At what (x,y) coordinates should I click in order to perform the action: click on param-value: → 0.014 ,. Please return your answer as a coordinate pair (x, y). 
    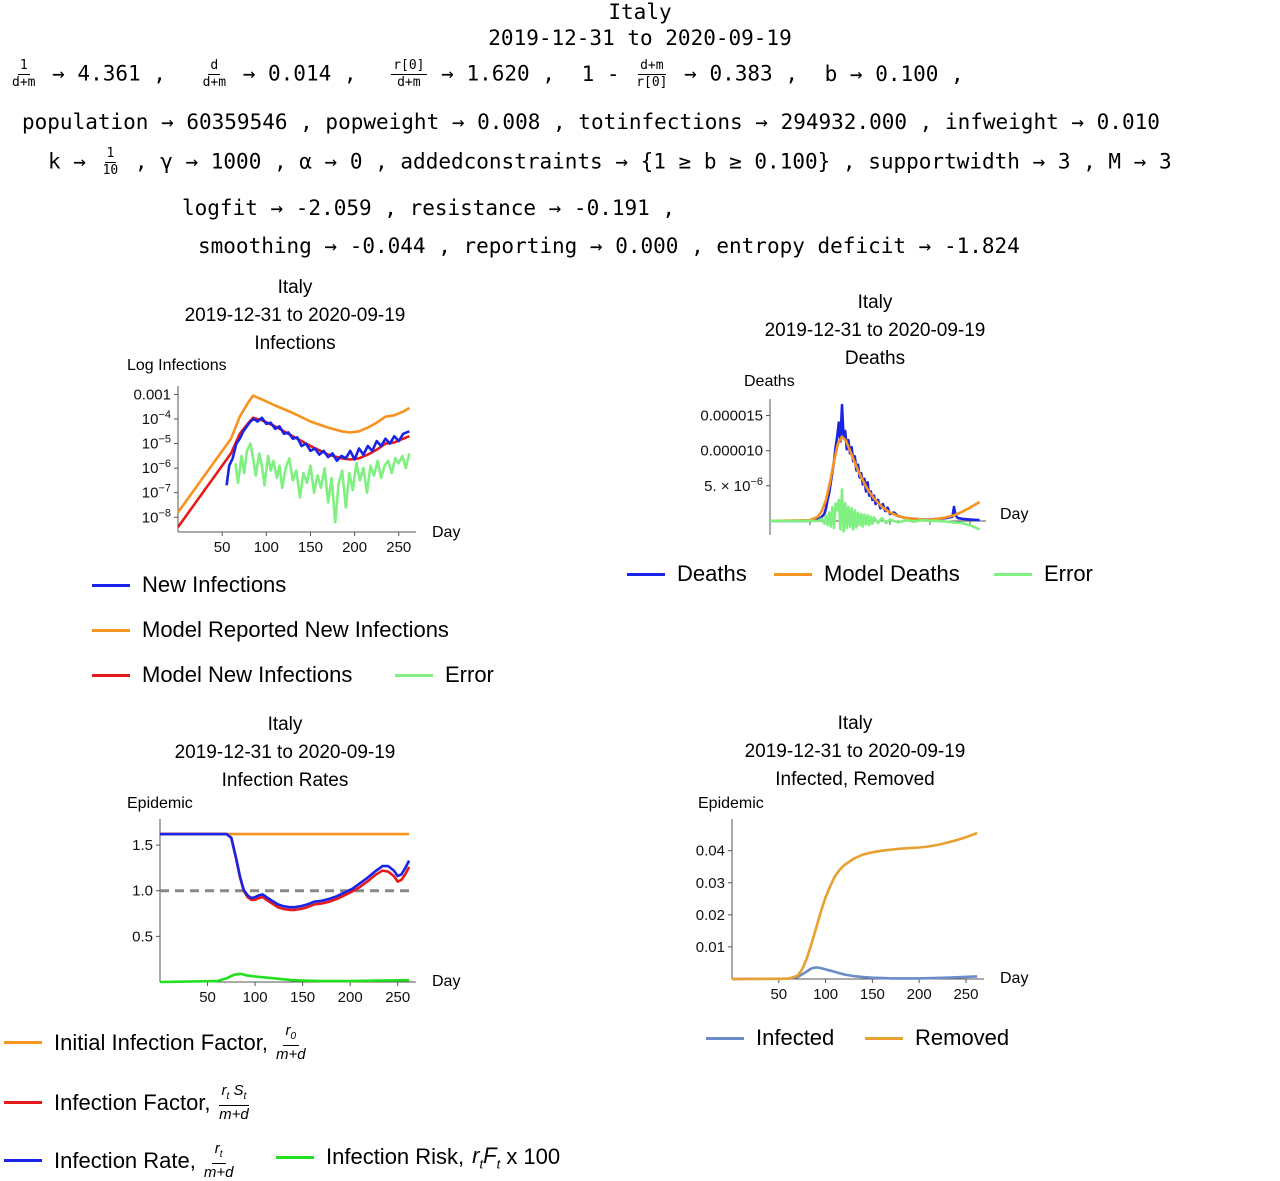
    Looking at the image, I should click on (299, 73).